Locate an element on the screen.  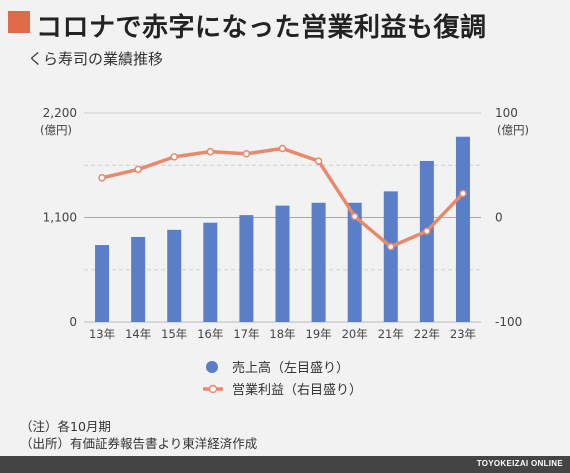
note-source: （出所）有価証券報告書より東洋経済作成 is located at coordinates (139, 443).